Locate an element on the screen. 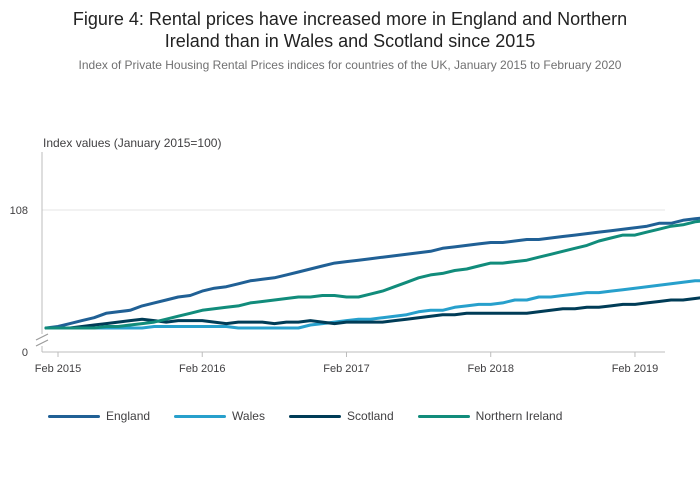 Image resolution: width=700 pixels, height=502 pixels. legend-item-scotland: Scotland is located at coordinates (341, 416).